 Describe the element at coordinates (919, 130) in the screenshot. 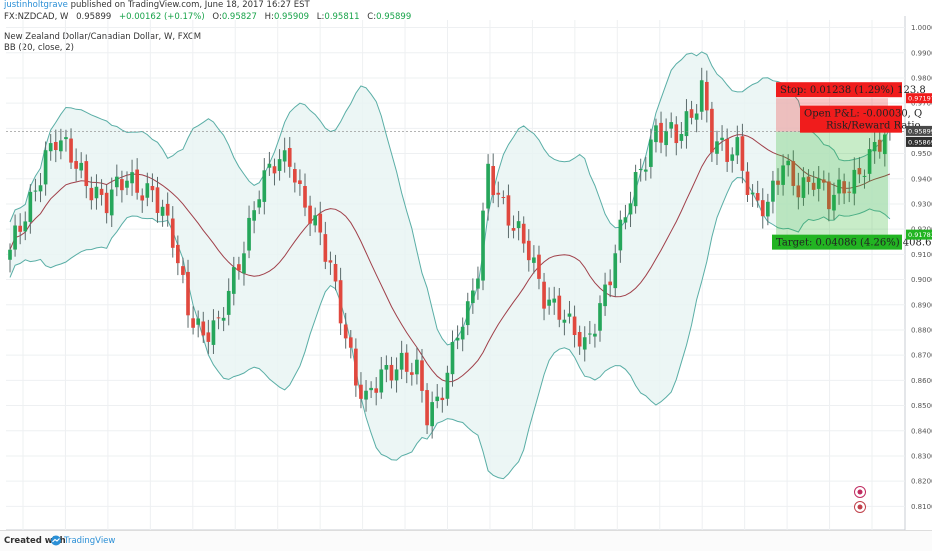

I see `price-tag-last` at that location.